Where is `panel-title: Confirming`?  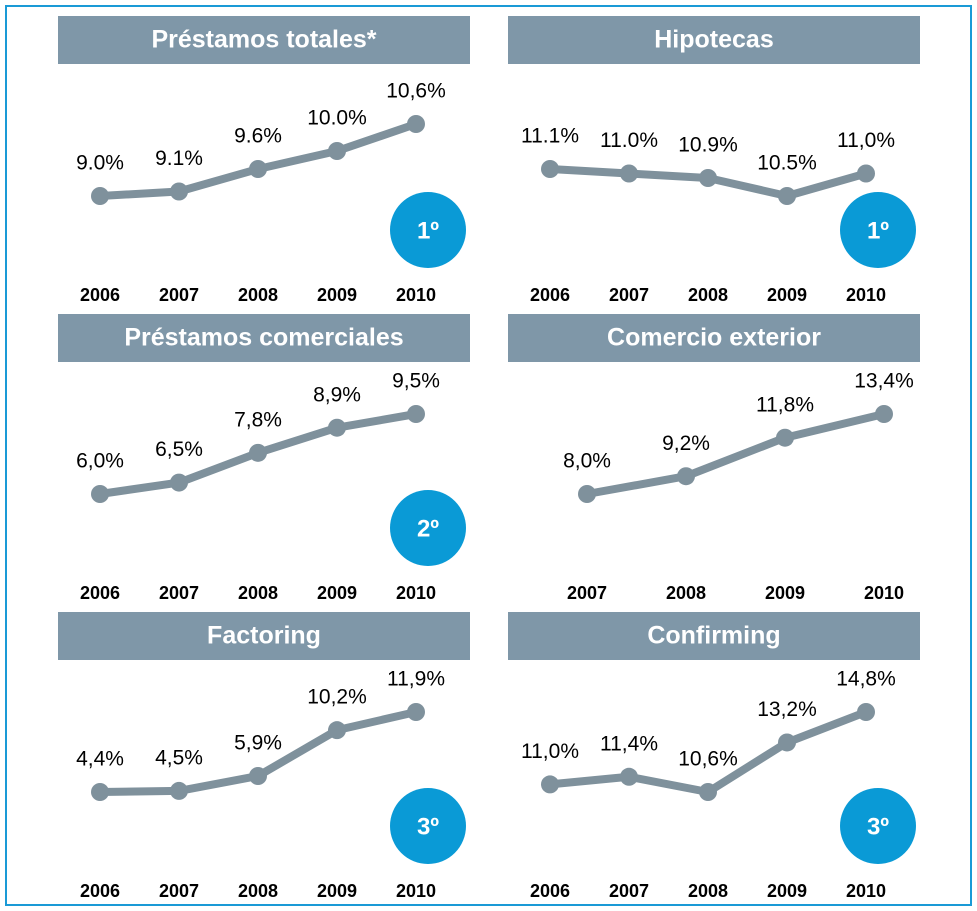
panel-title: Confirming is located at coordinates (713, 636).